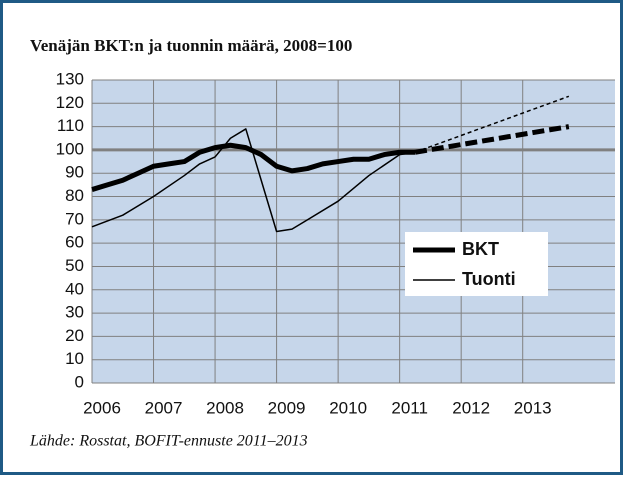  I want to click on y-tick-label: 60, so click(74, 242).